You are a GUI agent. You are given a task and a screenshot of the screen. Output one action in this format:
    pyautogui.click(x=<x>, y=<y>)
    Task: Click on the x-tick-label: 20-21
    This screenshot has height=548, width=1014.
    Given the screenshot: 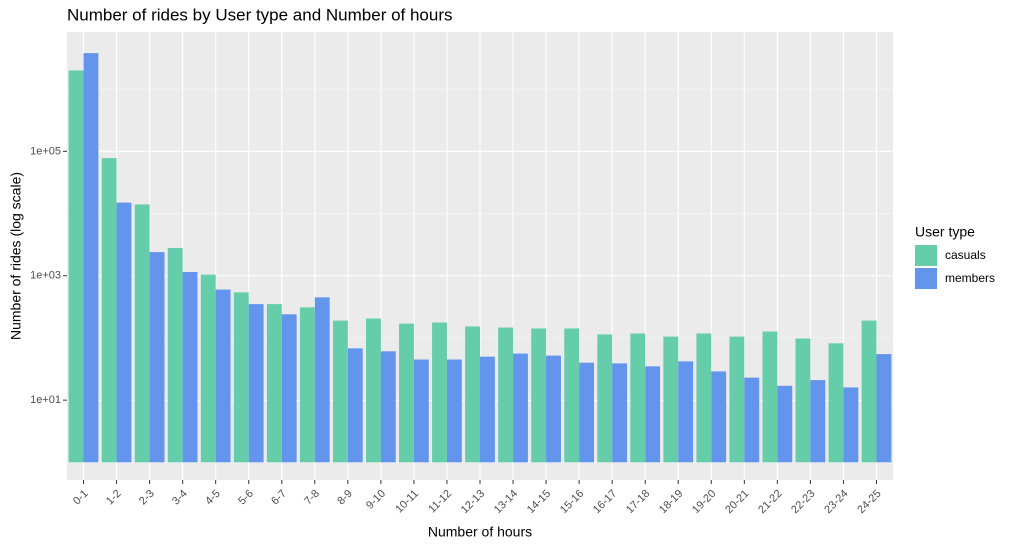 What is the action you would take?
    pyautogui.click(x=737, y=502)
    